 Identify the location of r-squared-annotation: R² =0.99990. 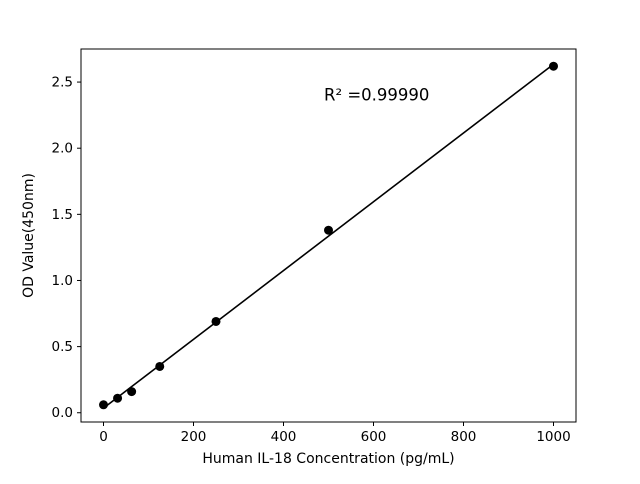
(376, 95).